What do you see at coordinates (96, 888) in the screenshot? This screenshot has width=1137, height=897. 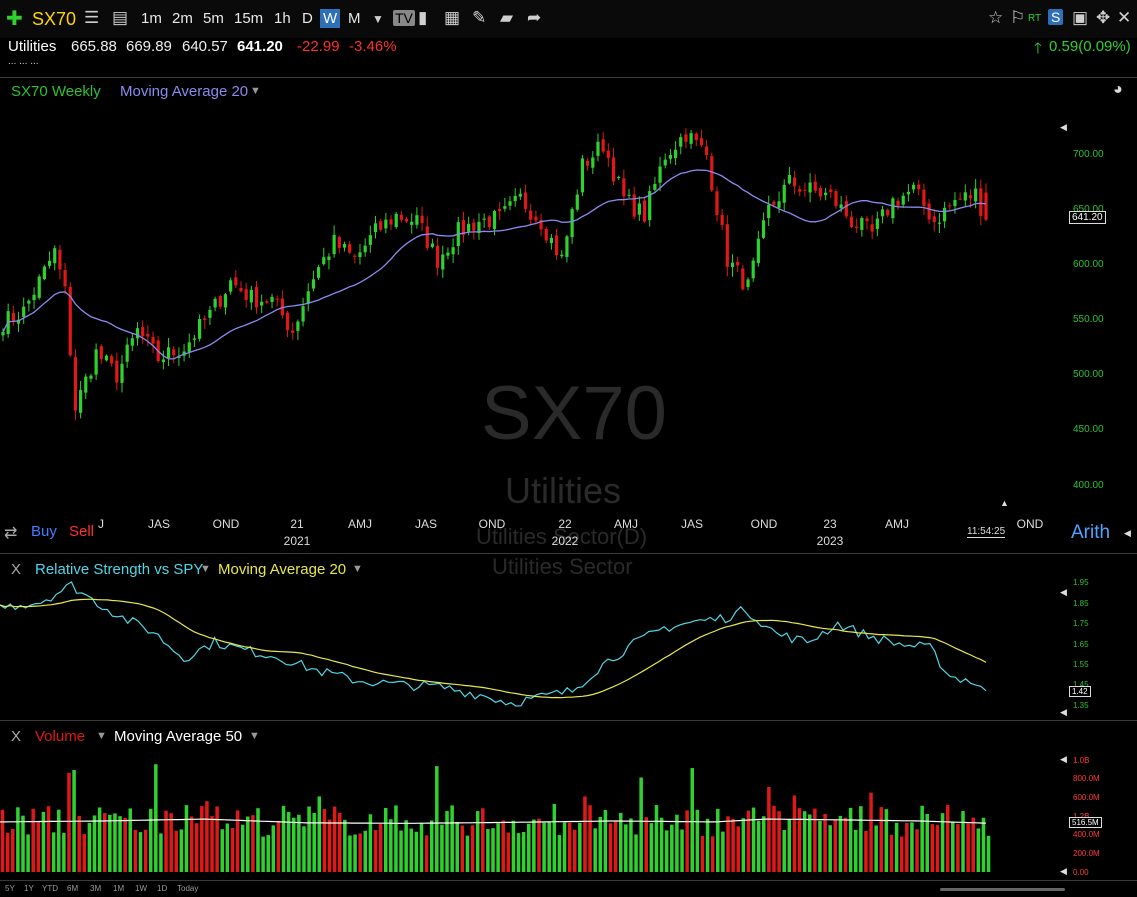 I see `range-3m: 3M` at bounding box center [96, 888].